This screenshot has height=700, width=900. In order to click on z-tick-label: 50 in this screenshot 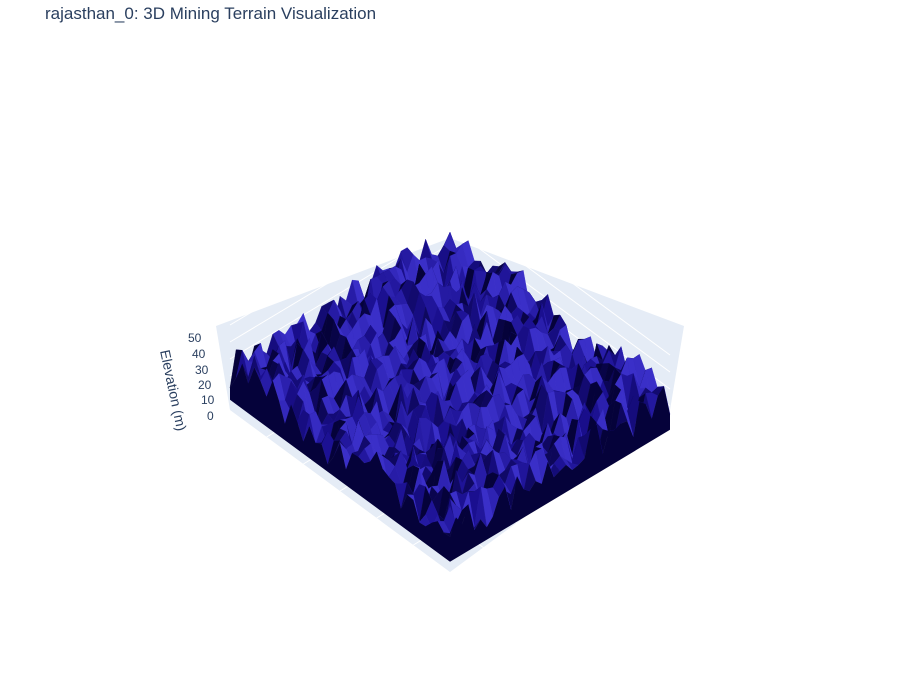, I will do `click(195, 338)`.